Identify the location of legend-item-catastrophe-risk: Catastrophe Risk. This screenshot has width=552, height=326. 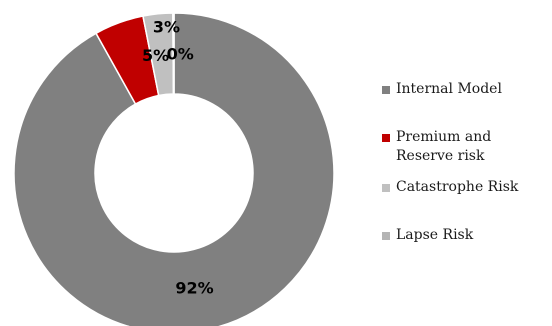
(467, 187).